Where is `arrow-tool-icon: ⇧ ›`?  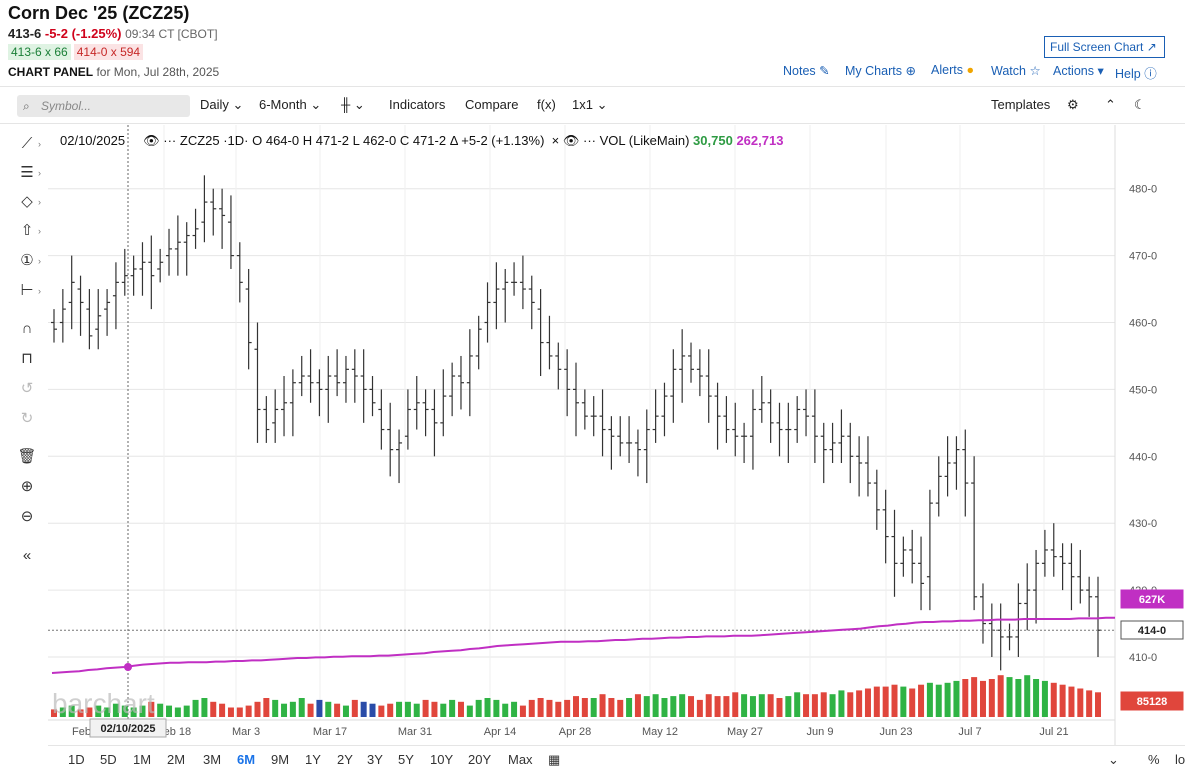 arrow-tool-icon: ⇧ › is located at coordinates (30, 230).